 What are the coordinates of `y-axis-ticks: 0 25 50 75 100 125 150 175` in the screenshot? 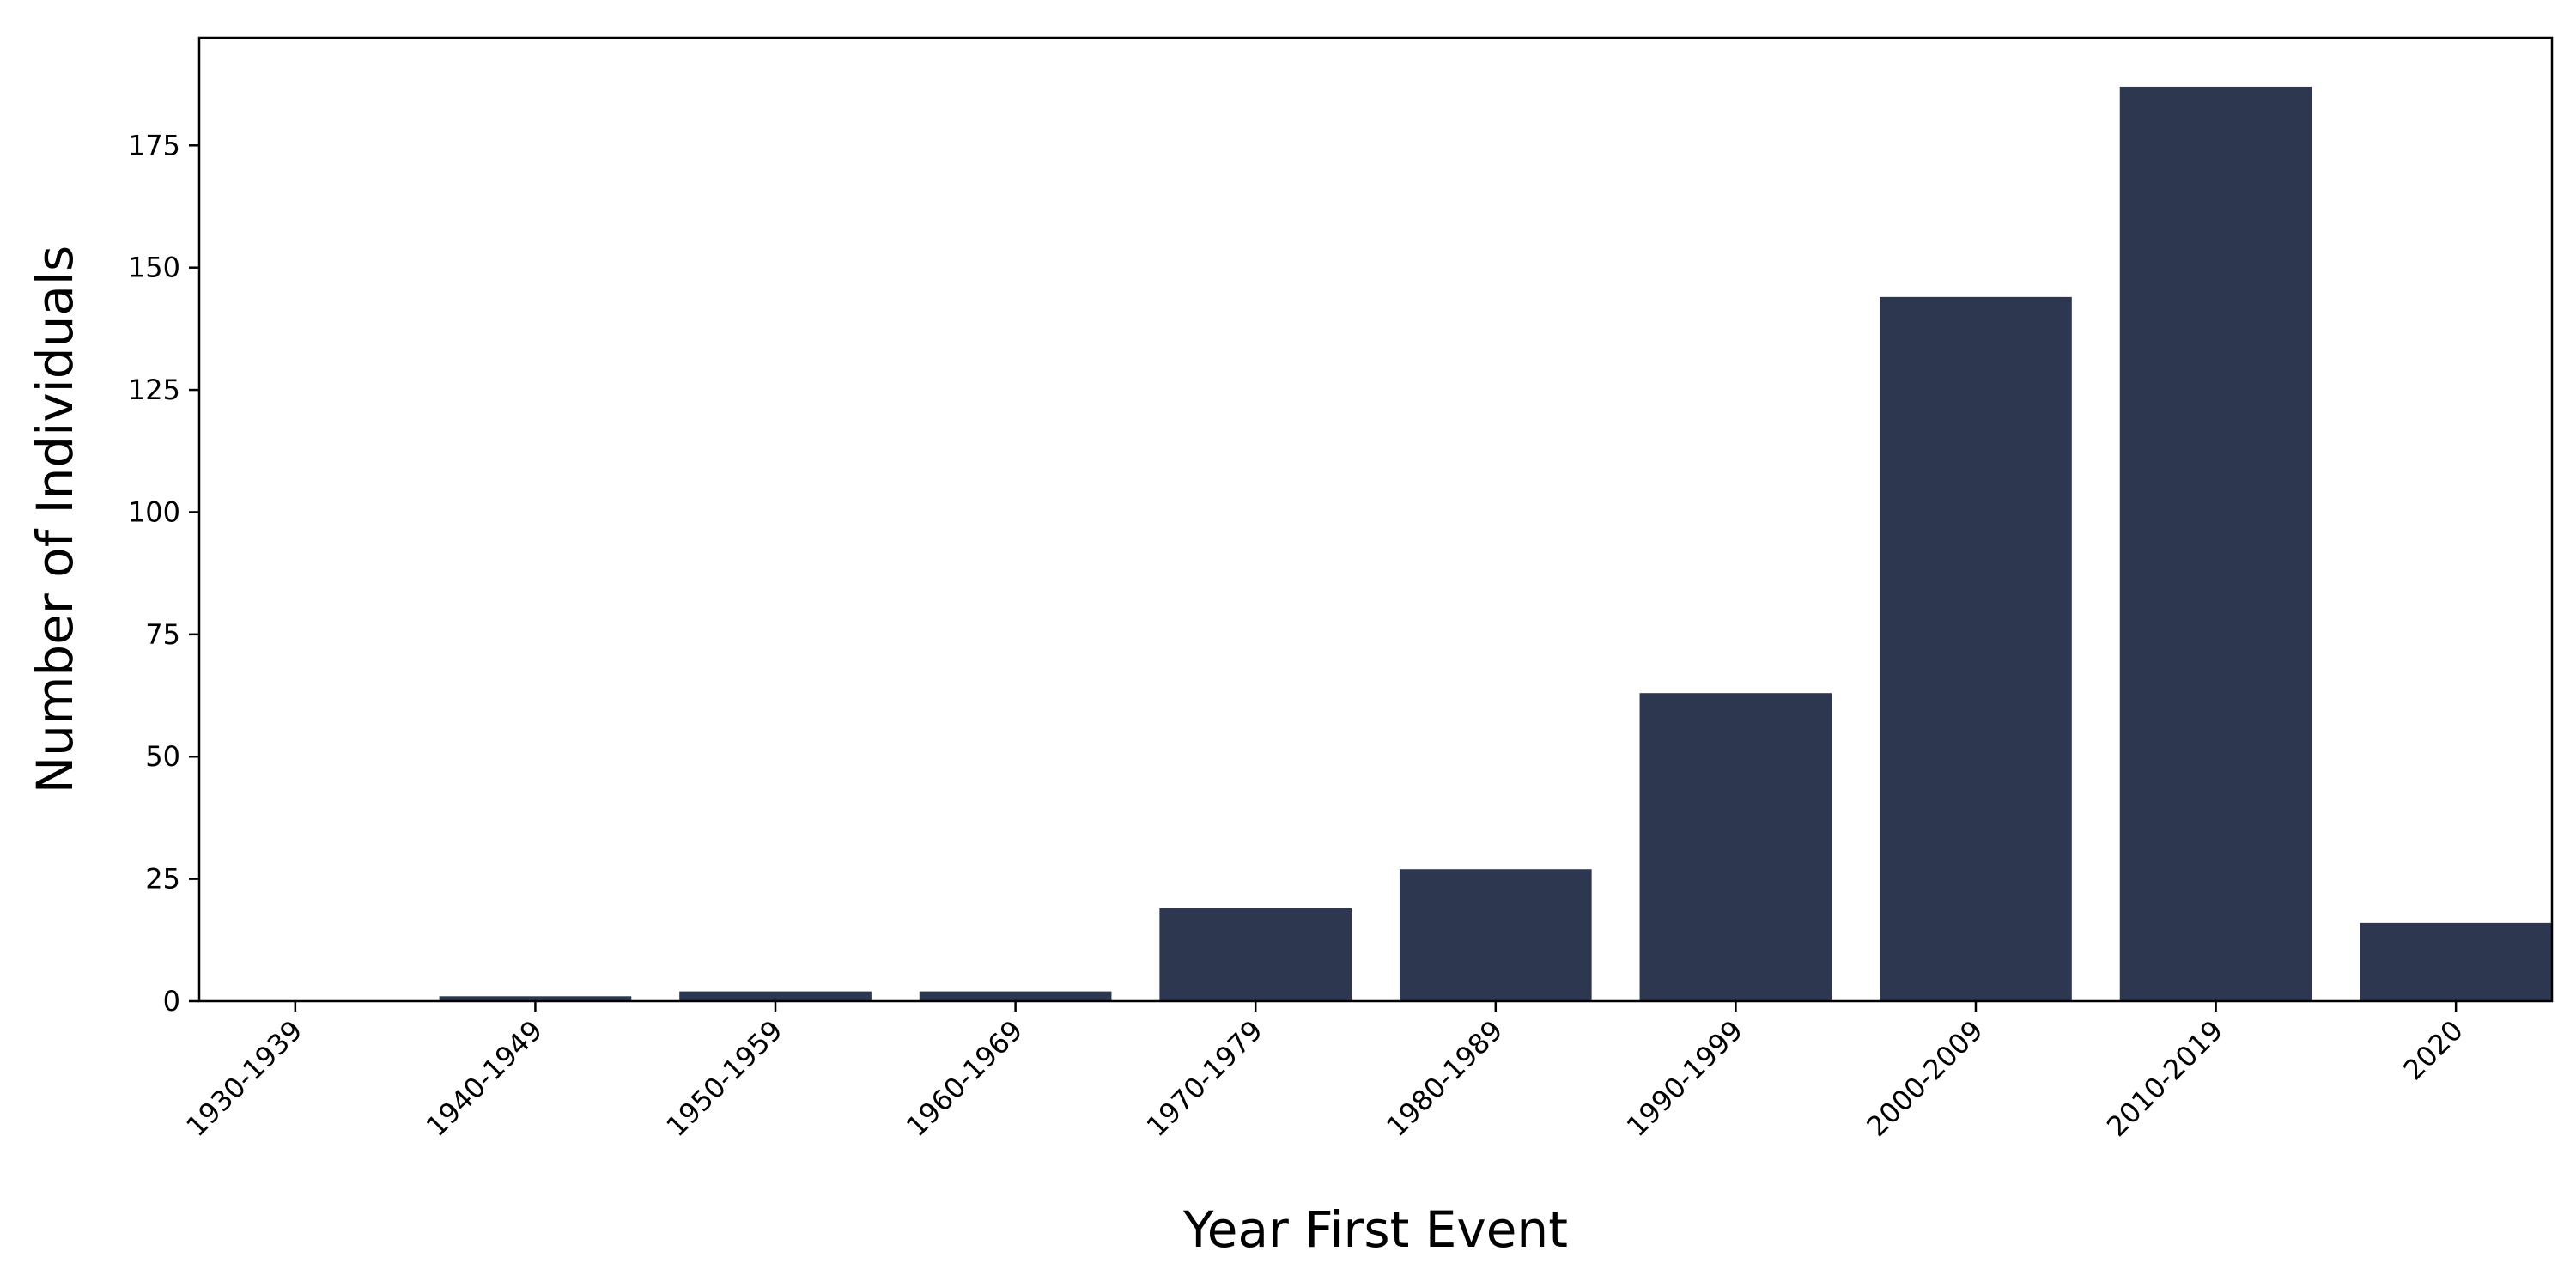 It's located at (164, 574).